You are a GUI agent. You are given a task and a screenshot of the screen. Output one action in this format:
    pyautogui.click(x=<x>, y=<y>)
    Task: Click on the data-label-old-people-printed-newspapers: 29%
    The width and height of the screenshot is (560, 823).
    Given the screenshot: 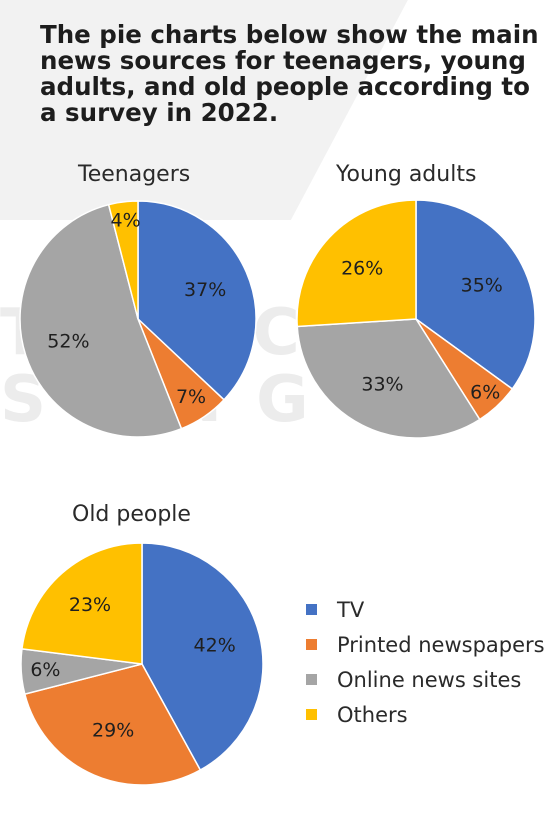 What is the action you would take?
    pyautogui.click(x=113, y=731)
    